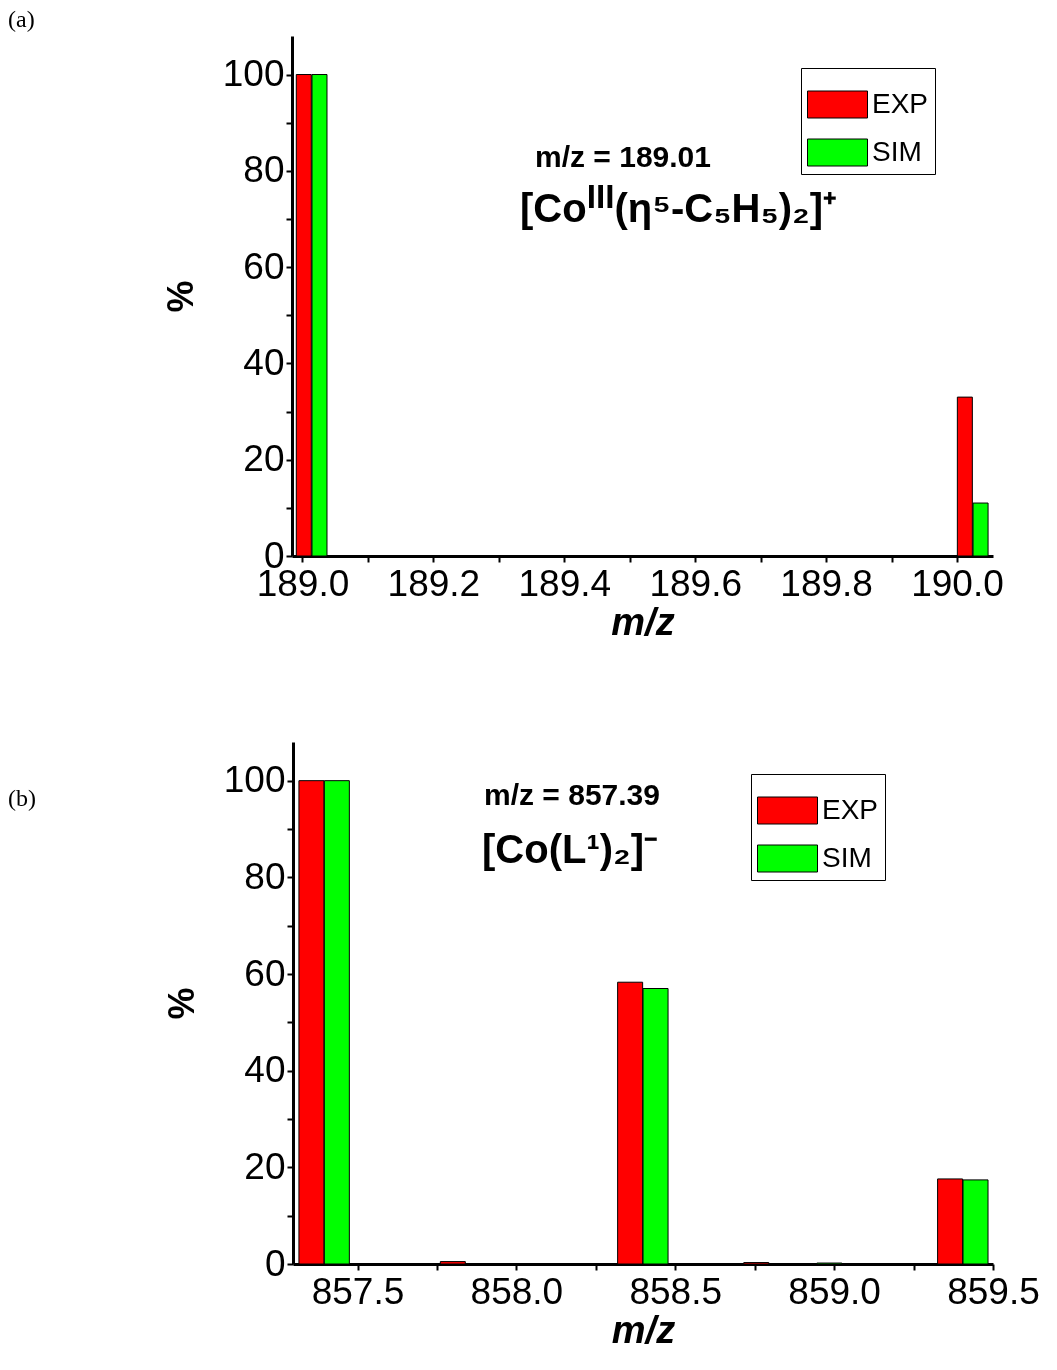 This screenshot has height=1370, width=1057. Describe the element at coordinates (358, 1291) in the screenshot. I see `x-tick-label: 857.5` at that location.